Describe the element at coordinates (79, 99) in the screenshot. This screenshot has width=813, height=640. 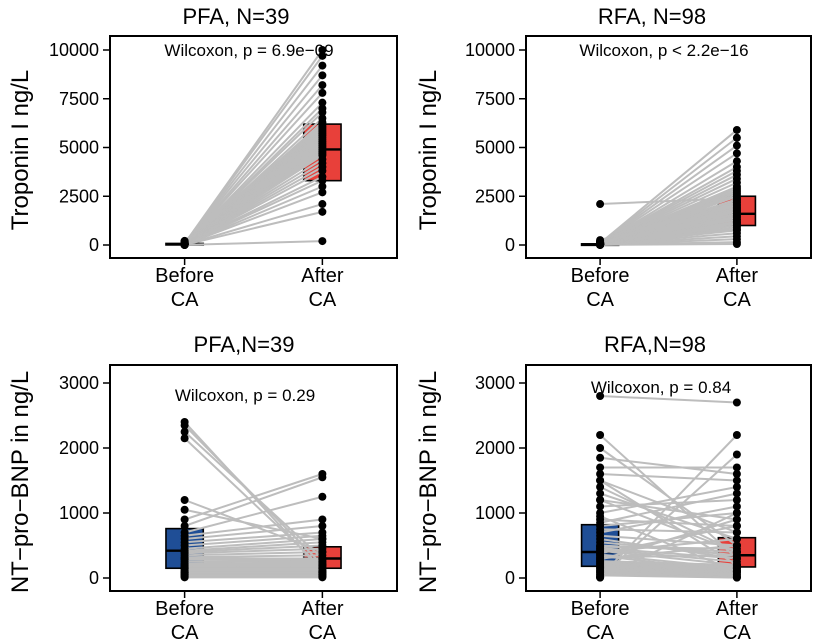
I see `y-tick-label: 7500` at that location.